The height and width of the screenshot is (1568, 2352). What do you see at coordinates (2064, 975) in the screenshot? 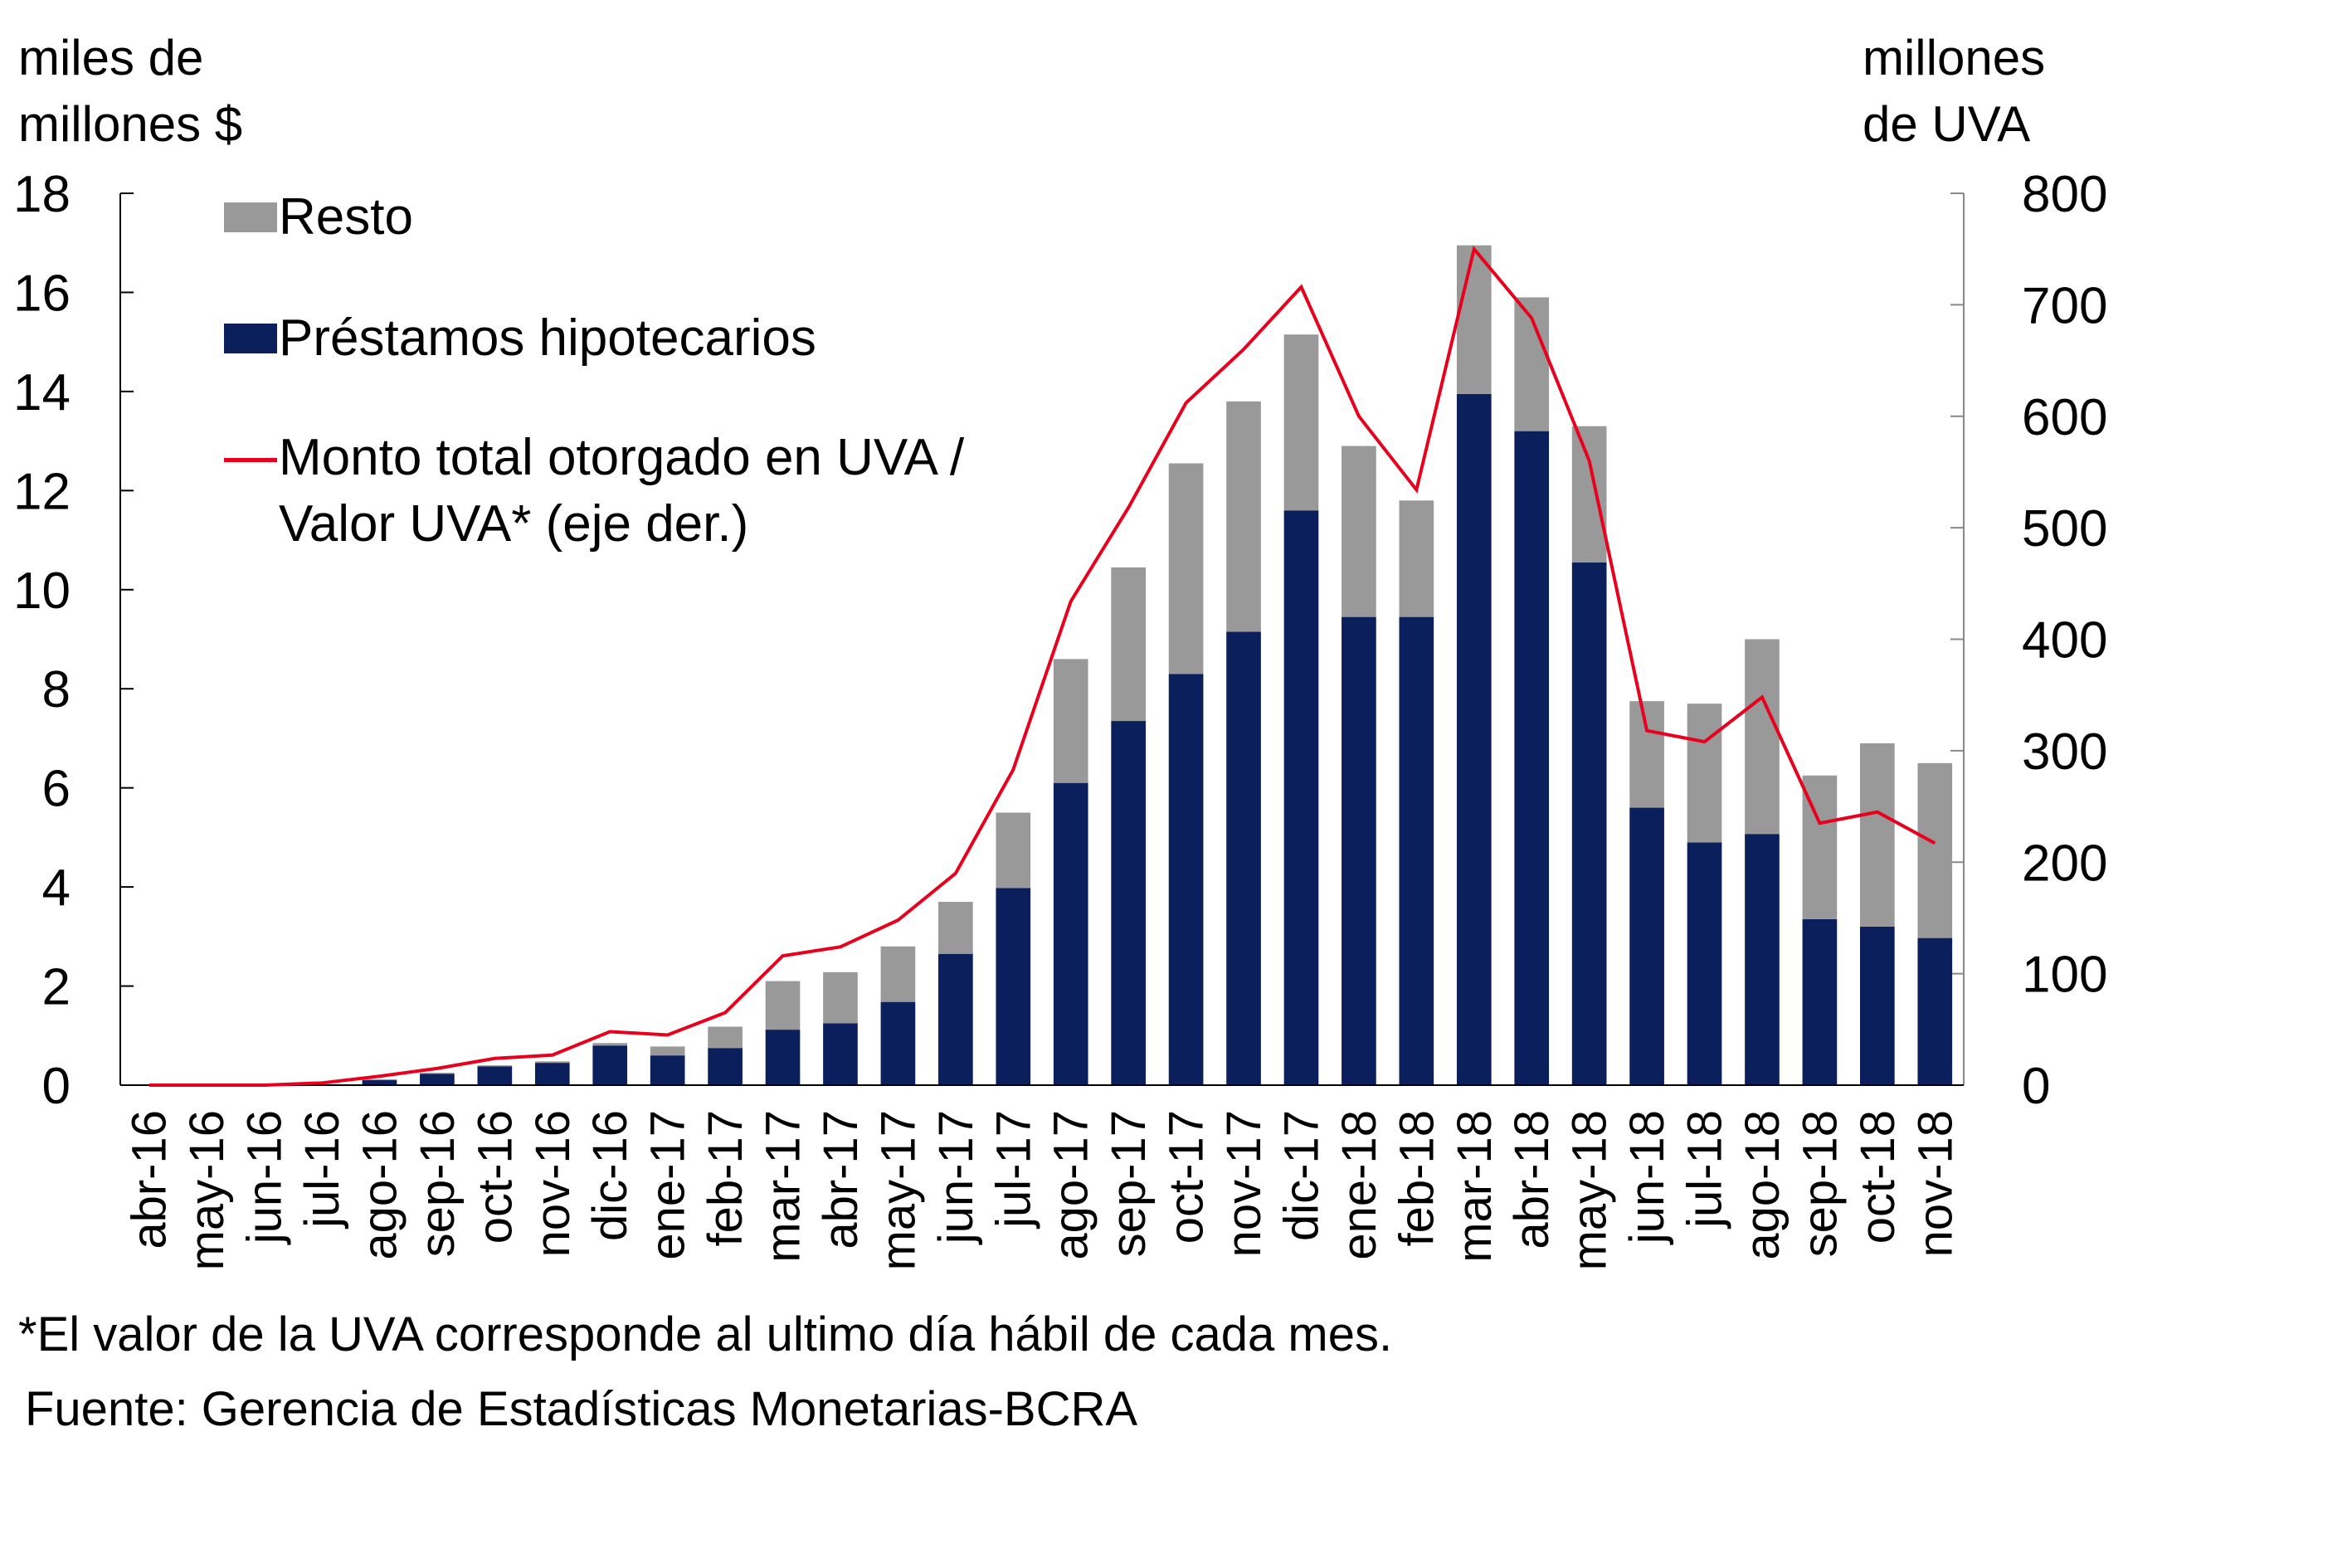
I see `right-y-tick-label: 100` at bounding box center [2064, 975].